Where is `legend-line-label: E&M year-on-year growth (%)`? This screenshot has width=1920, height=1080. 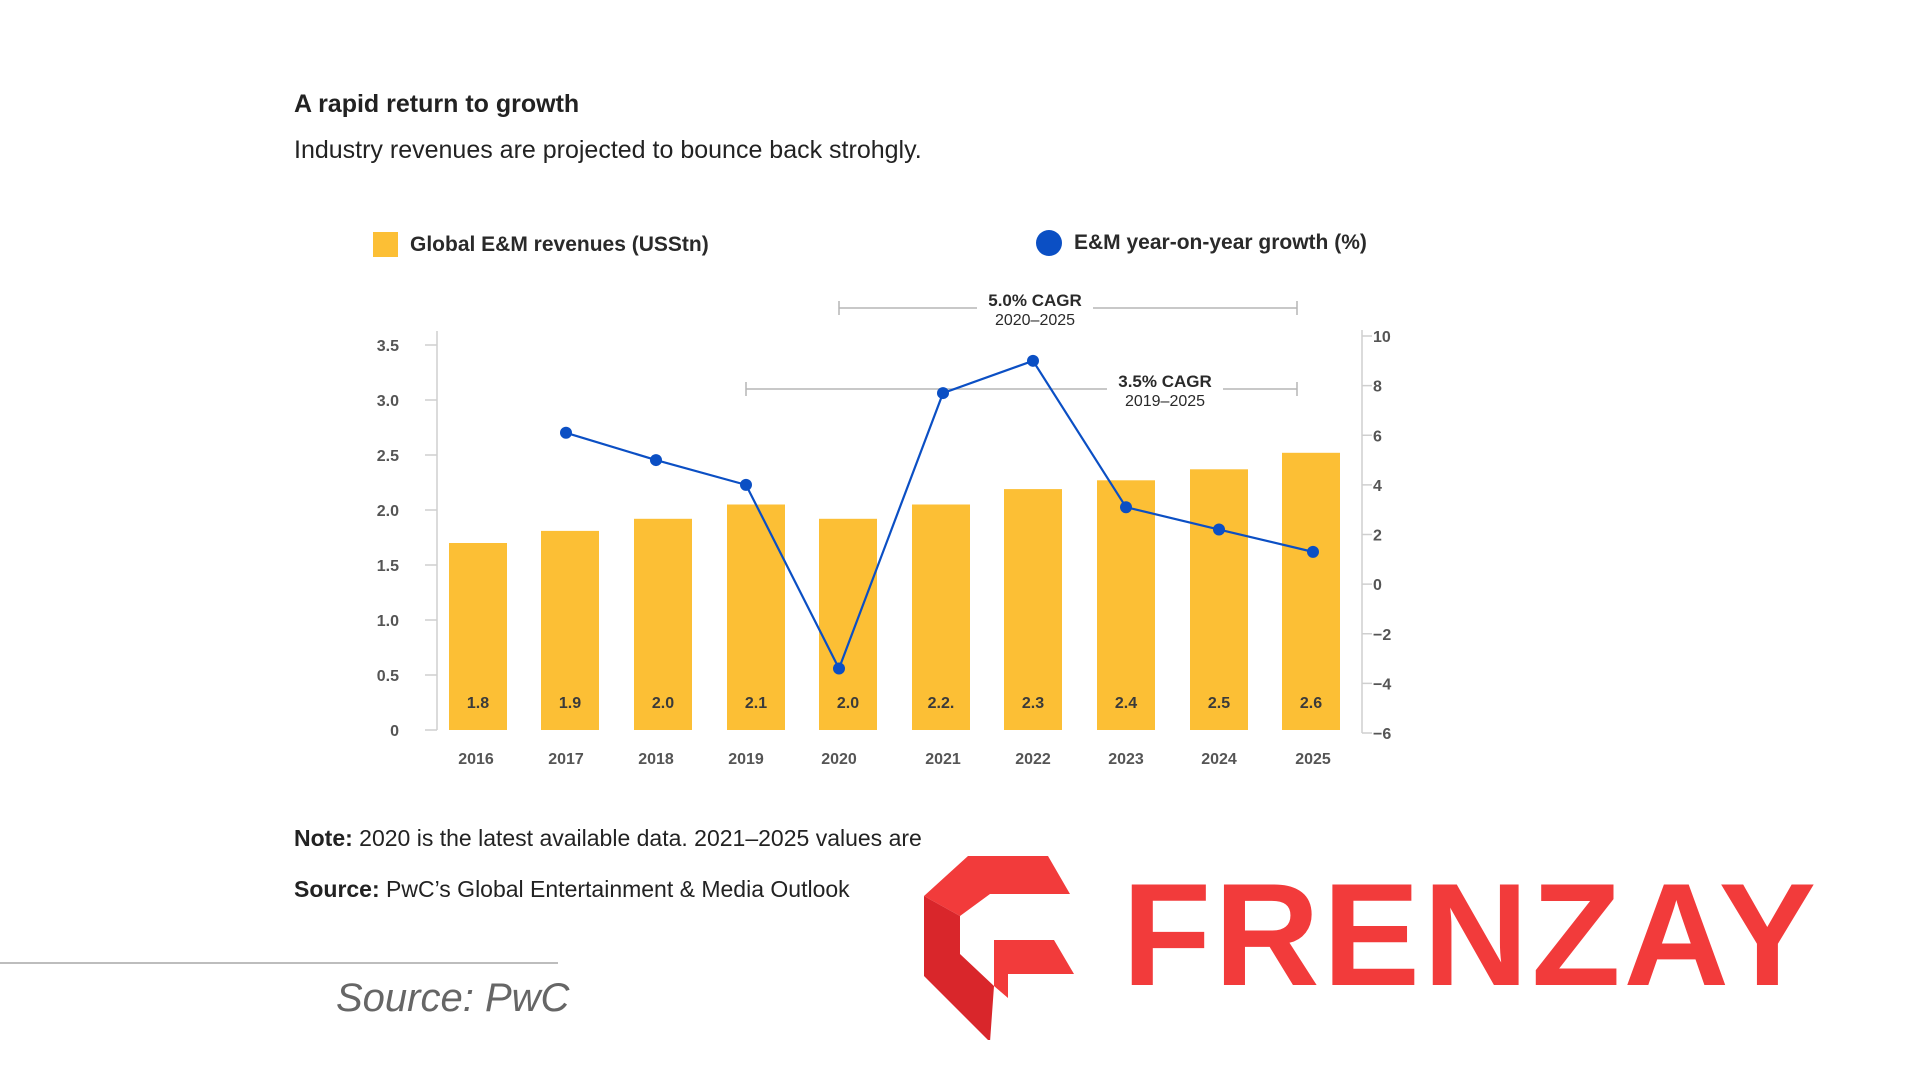
legend-line-label: E&M year-on-year growth (%) is located at coordinates (1220, 242).